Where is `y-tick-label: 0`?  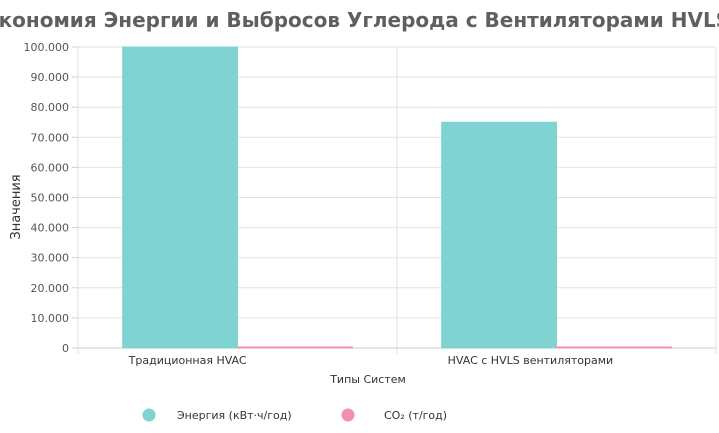
y-tick-label: 0 is located at coordinates (65, 348).